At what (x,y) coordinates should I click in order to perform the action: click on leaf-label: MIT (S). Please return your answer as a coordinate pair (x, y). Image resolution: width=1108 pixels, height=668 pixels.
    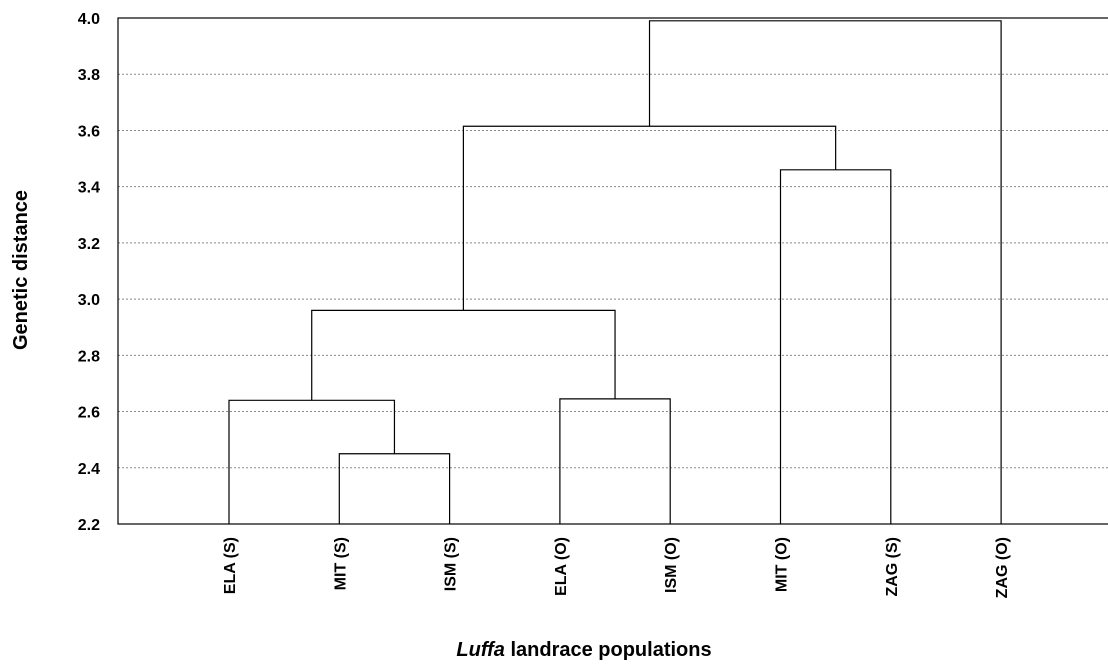
    Looking at the image, I should click on (340, 563).